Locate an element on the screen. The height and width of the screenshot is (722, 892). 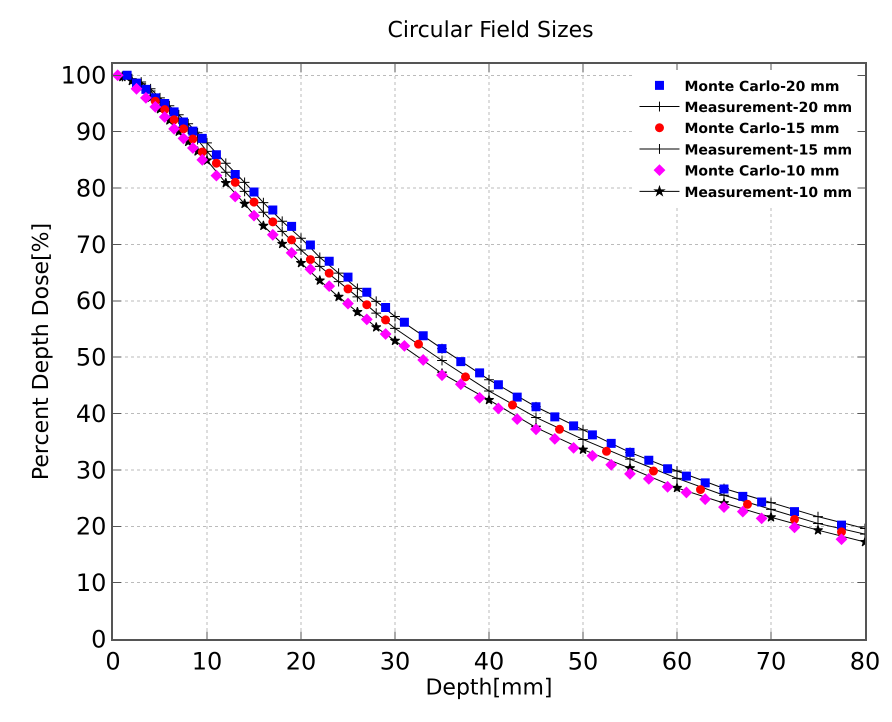
y-tick-label: 50 is located at coordinates (91, 358).